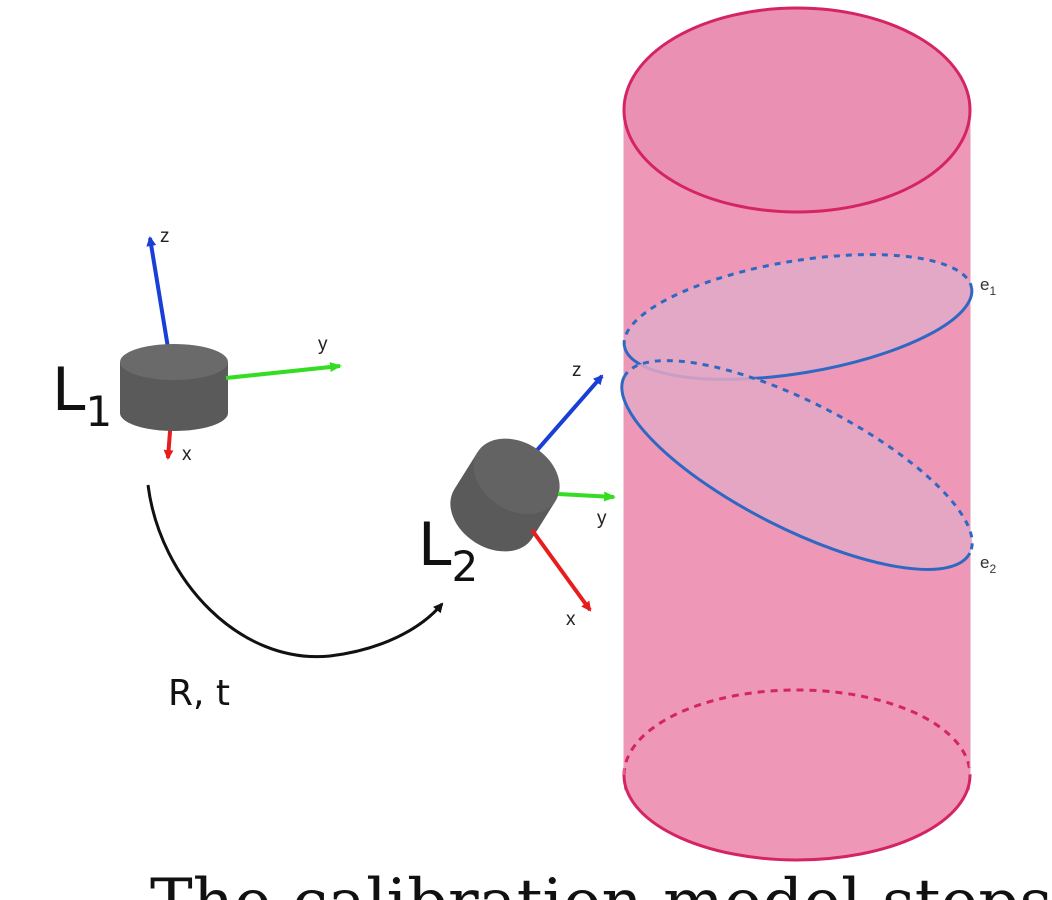  What do you see at coordinates (586, 496) in the screenshot?
I see `sensor-l2-y-axis` at bounding box center [586, 496].